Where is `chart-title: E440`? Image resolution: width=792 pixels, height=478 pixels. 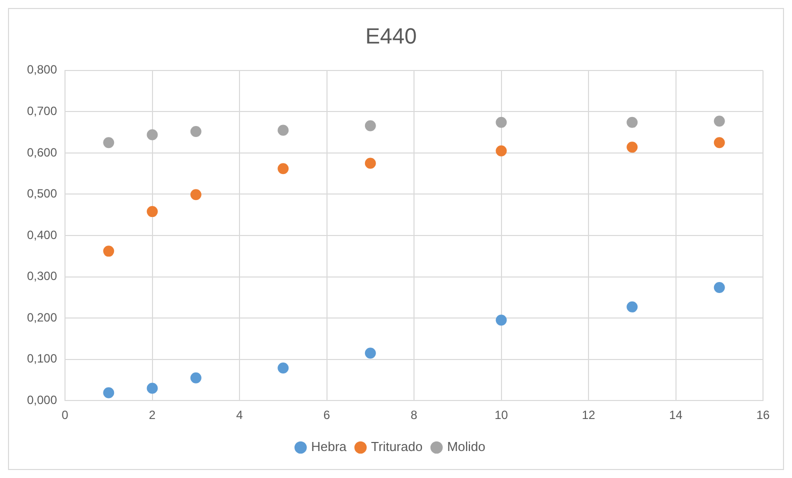
chart-title: E440 is located at coordinates (391, 35).